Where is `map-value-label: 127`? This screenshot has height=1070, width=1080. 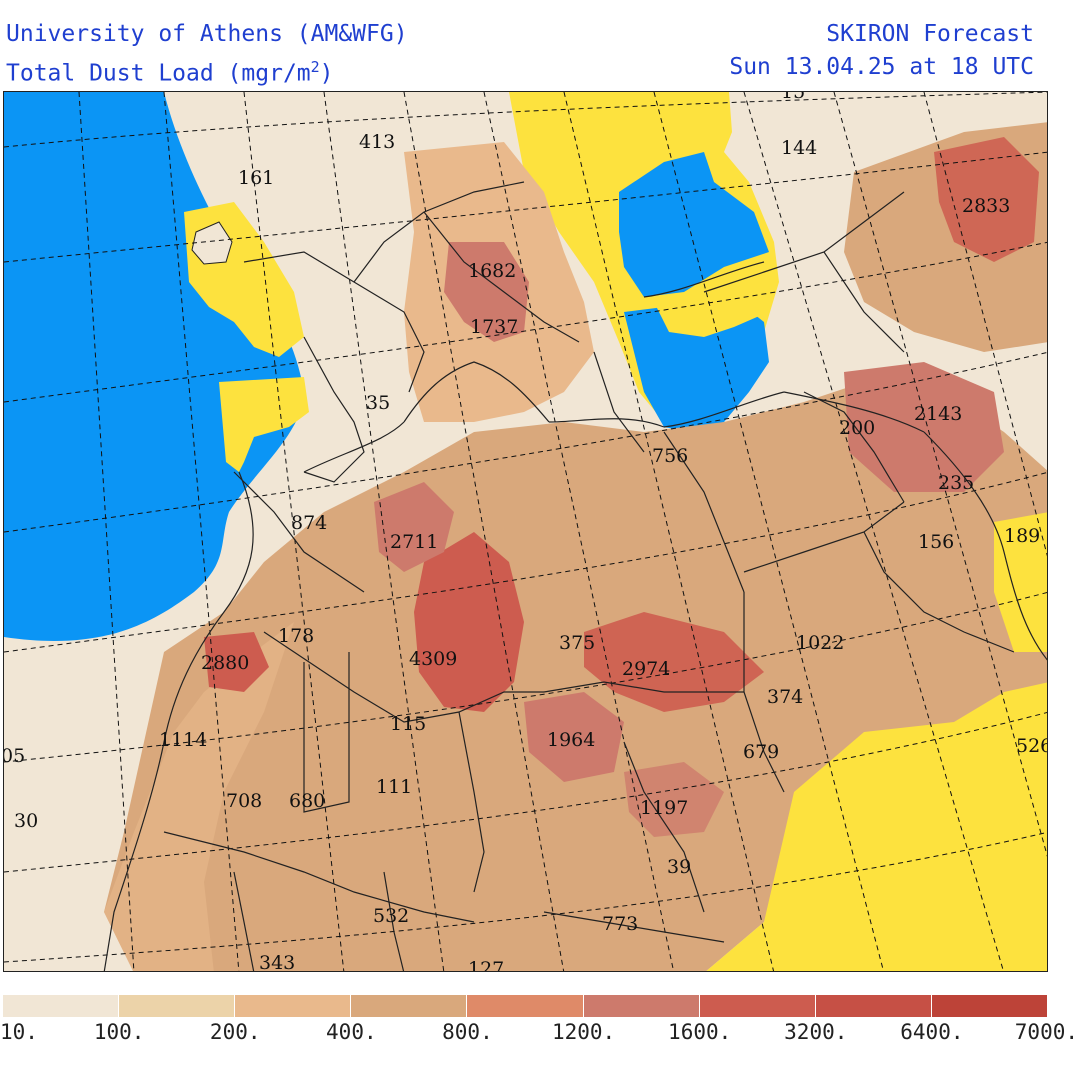
map-value-label: 127 is located at coordinates (486, 965).